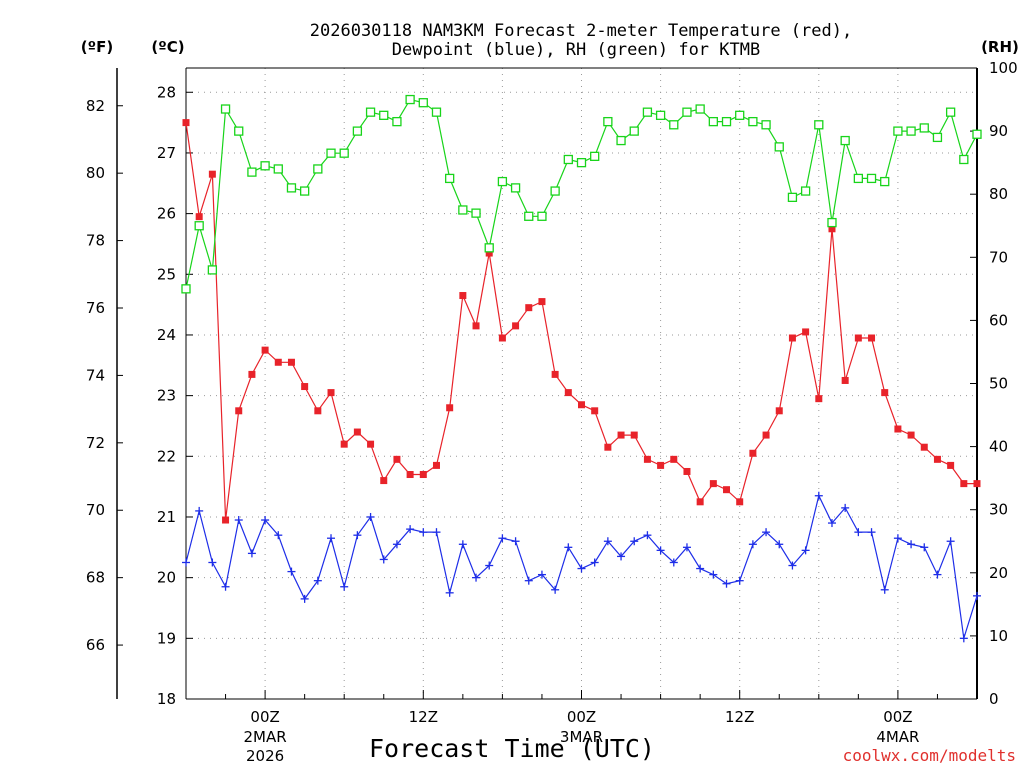  Describe the element at coordinates (998, 384) in the screenshot. I see `rh-tick-label: 50` at that location.